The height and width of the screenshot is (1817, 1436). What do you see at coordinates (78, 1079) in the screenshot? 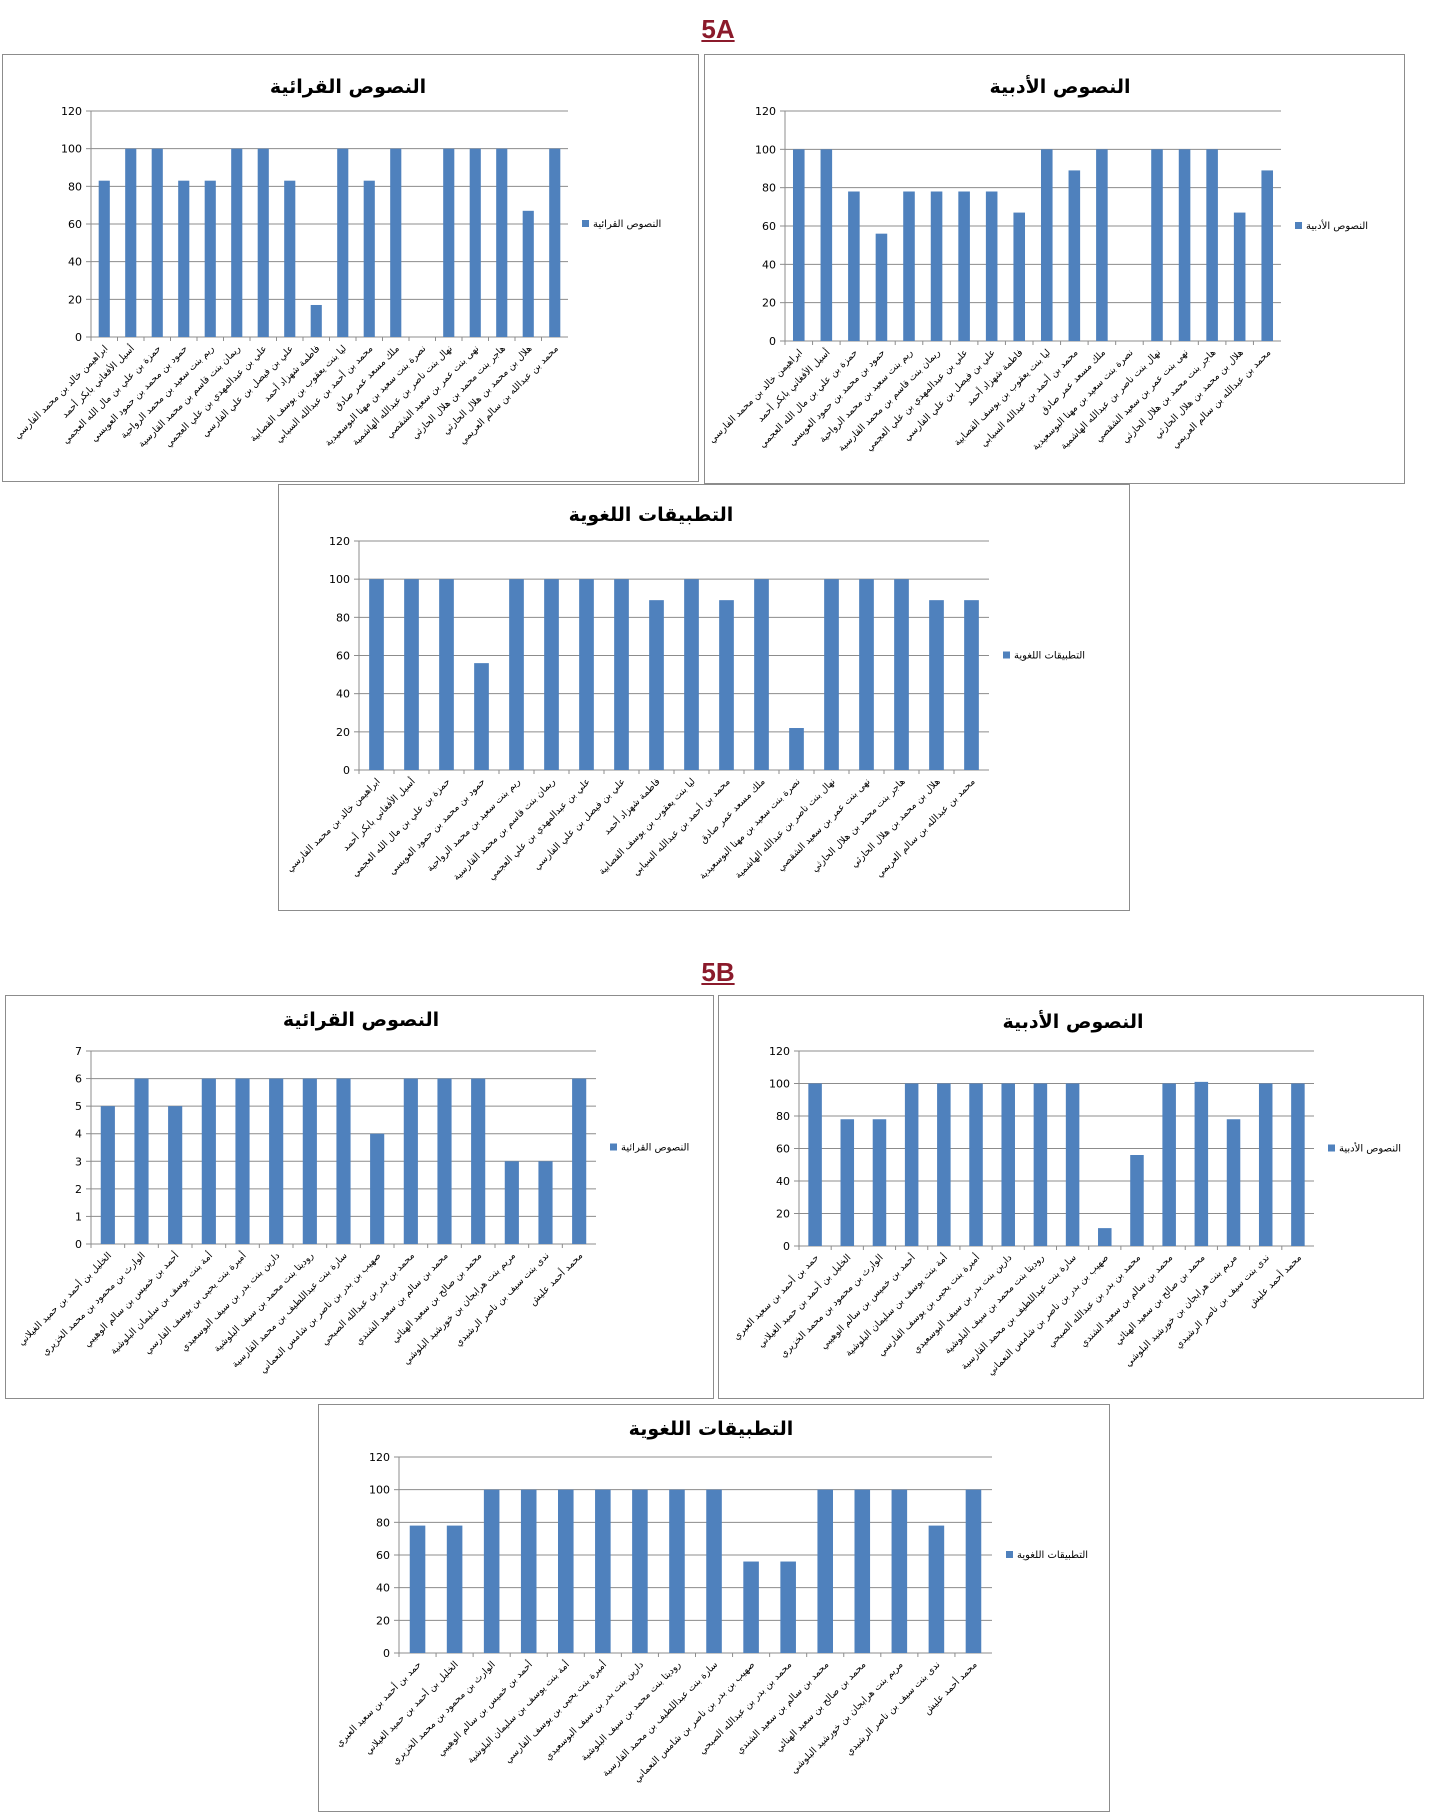
I see `y-tick-label: 6` at bounding box center [78, 1079].